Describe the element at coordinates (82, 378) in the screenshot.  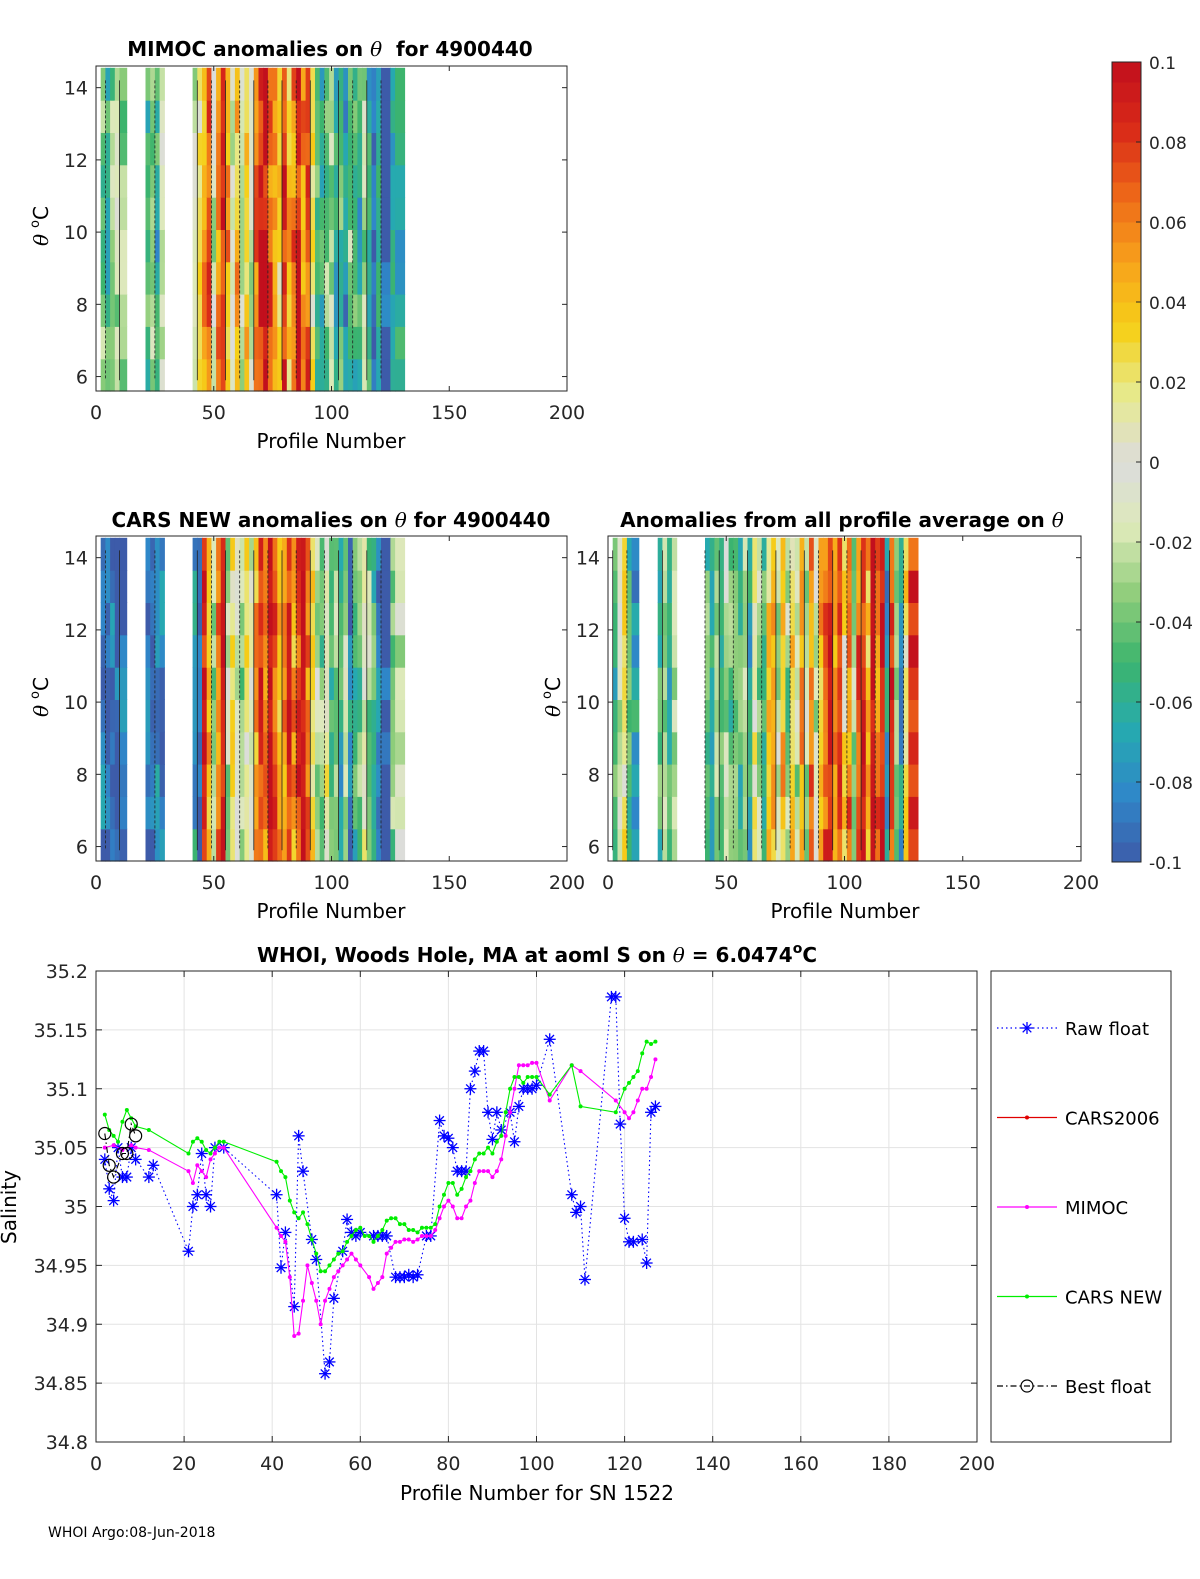
I see `y-tick-label: 6` at that location.